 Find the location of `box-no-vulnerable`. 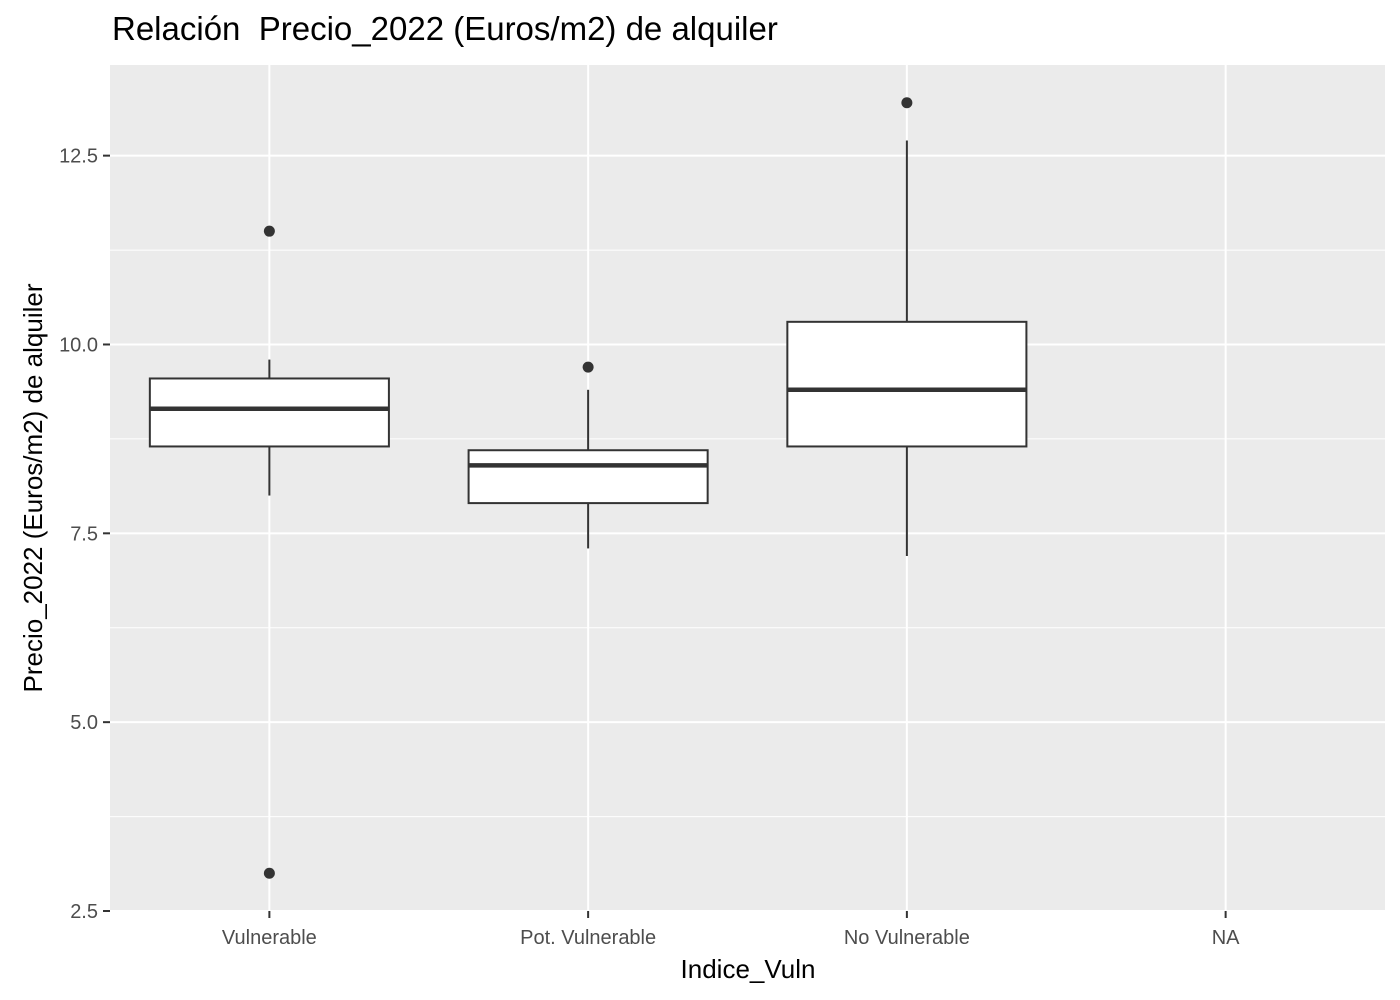

box-no-vulnerable is located at coordinates (907, 326).